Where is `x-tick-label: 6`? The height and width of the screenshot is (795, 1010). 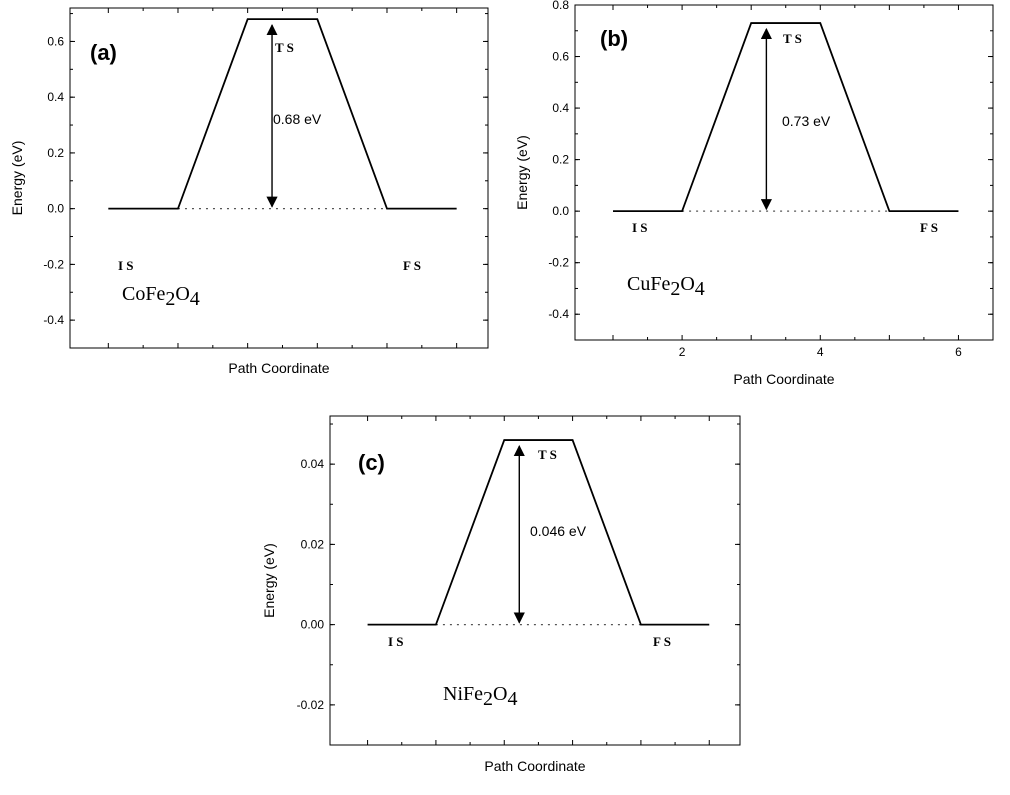 x-tick-label: 6 is located at coordinates (958, 352).